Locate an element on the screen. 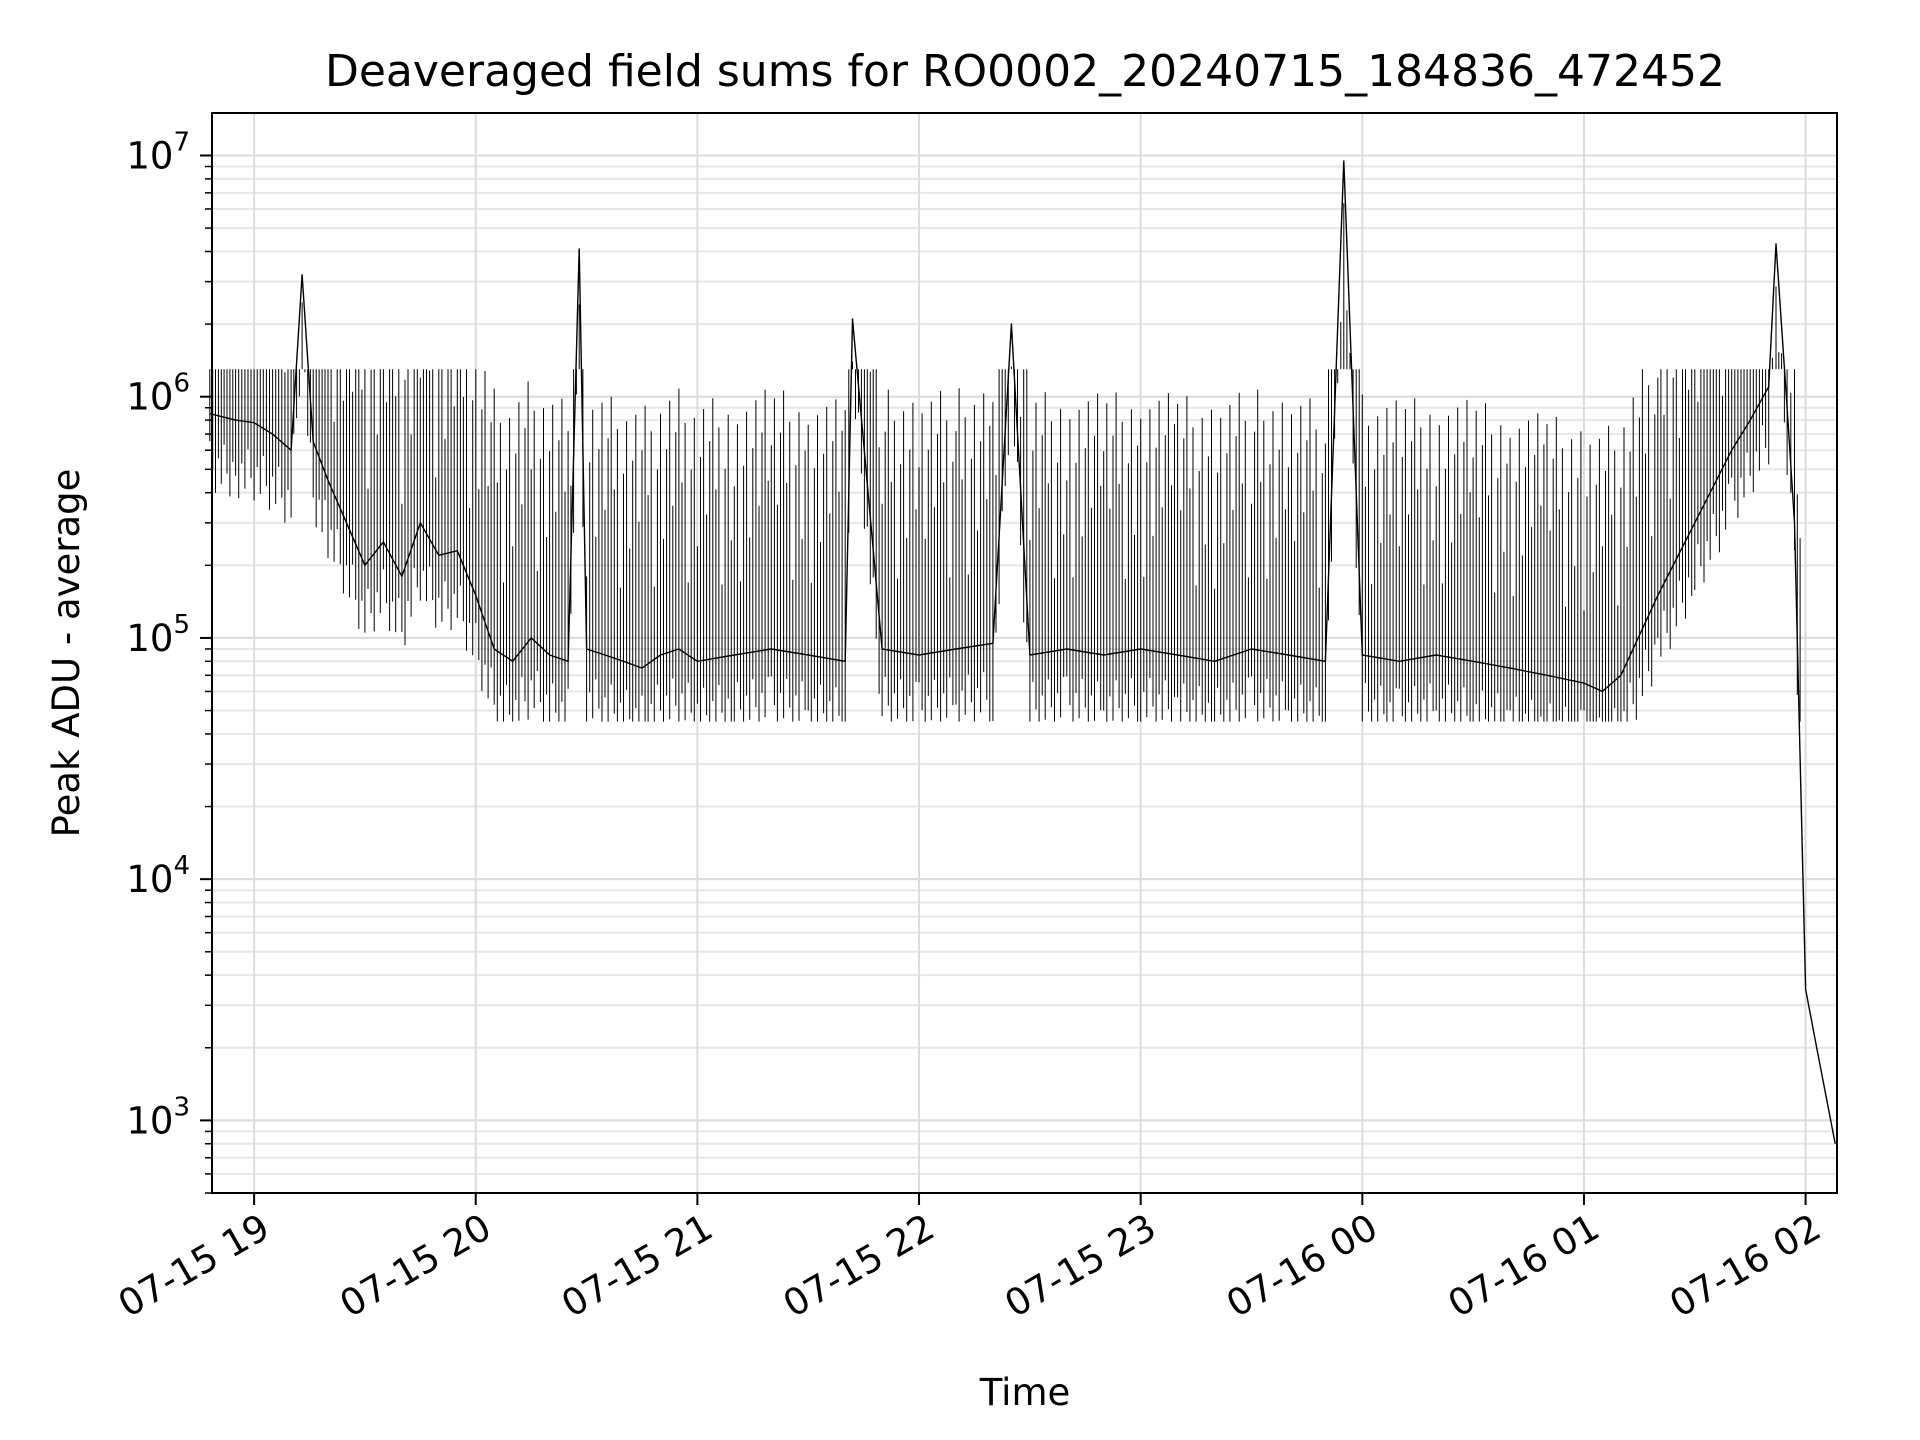 This screenshot has width=1920, height=1440. y-tick-label: 10⁵ is located at coordinates (158, 635).